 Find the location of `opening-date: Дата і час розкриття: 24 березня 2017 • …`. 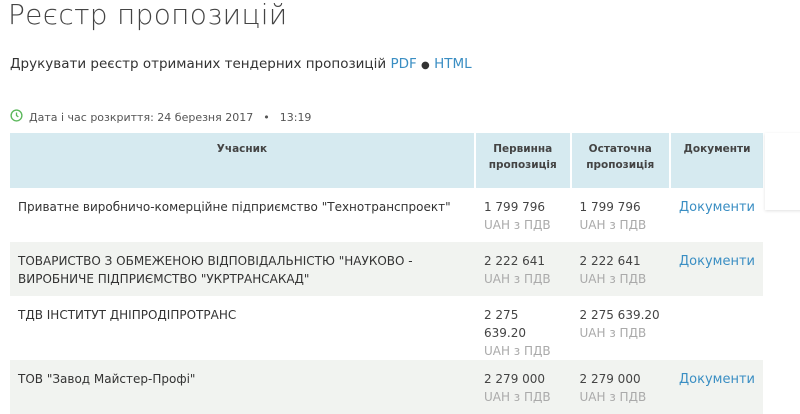

opening-date: Дата і час розкриття: 24 березня 2017 • … is located at coordinates (160, 117).